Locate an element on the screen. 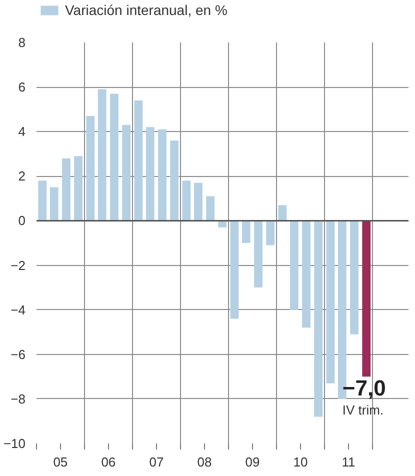 Image resolution: width=415 pixels, height=476 pixels. y-tick-label: −10 is located at coordinates (14, 443).